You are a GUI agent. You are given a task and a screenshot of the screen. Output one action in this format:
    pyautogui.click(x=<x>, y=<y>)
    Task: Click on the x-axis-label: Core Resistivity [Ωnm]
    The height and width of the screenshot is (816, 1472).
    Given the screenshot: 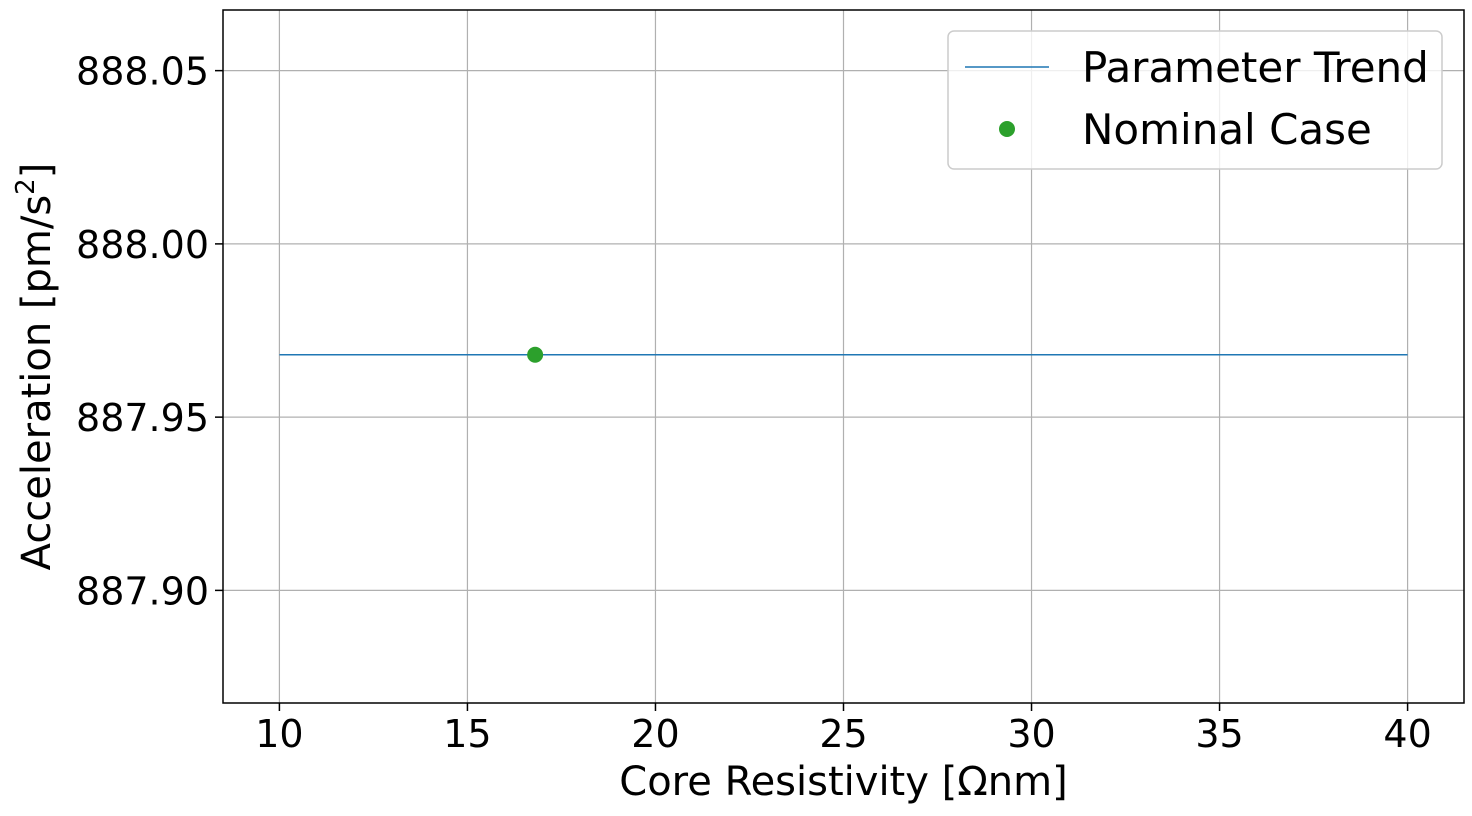 What is the action you would take?
    pyautogui.click(x=843, y=782)
    